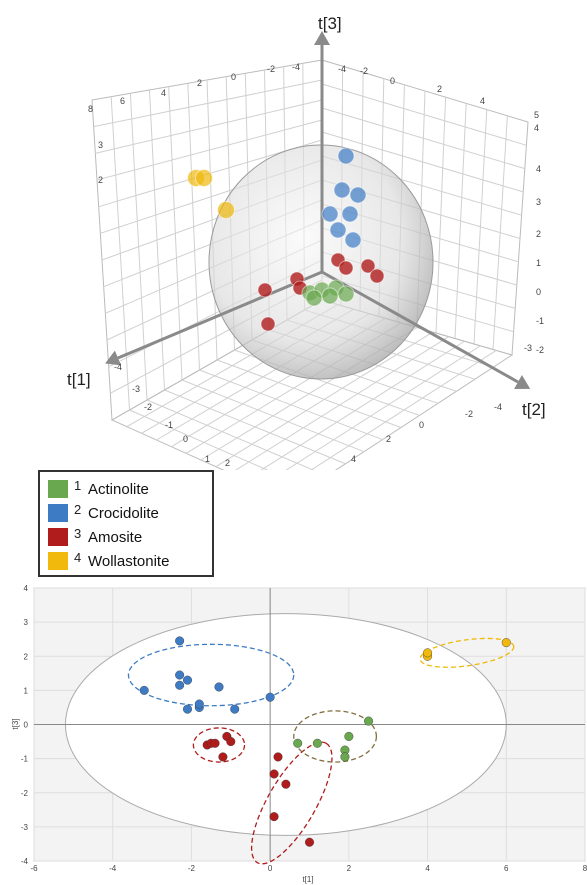 The width and height of the screenshot is (587, 885). Describe the element at coordinates (113, 358) in the screenshot. I see `axis-t1-arrowhead` at that location.